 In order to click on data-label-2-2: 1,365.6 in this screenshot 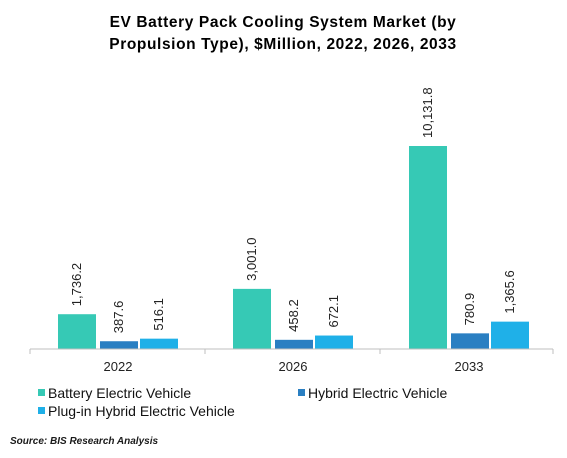, I will do `click(509, 291)`.